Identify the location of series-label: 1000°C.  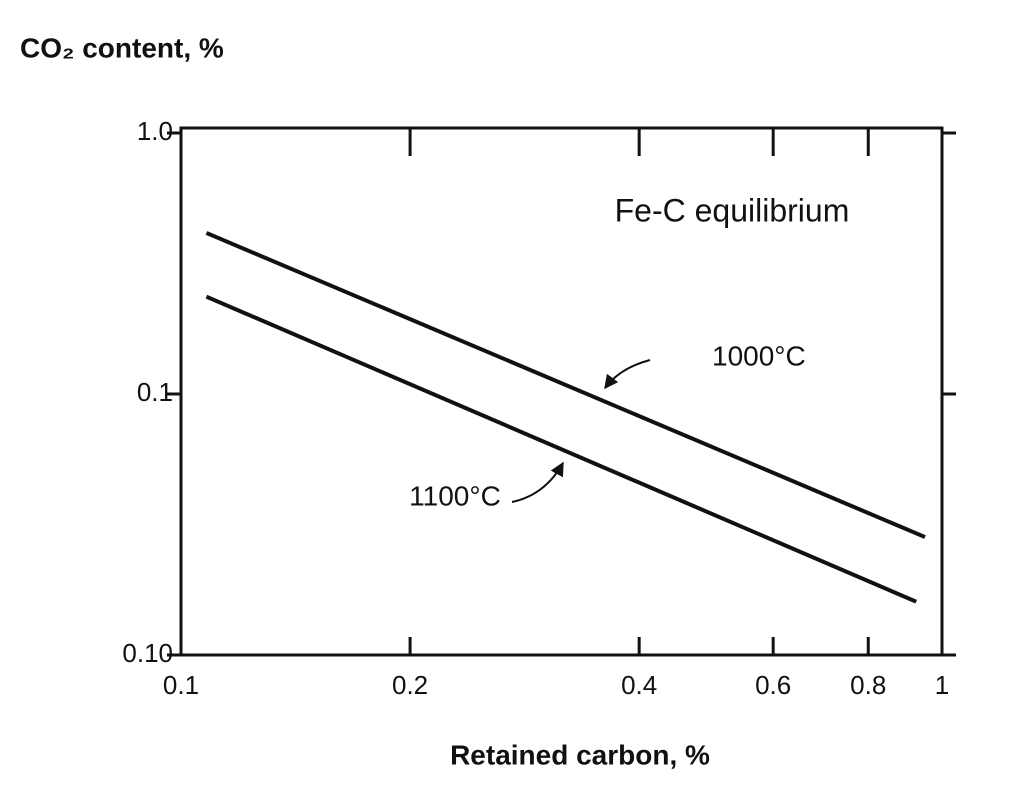
(759, 355).